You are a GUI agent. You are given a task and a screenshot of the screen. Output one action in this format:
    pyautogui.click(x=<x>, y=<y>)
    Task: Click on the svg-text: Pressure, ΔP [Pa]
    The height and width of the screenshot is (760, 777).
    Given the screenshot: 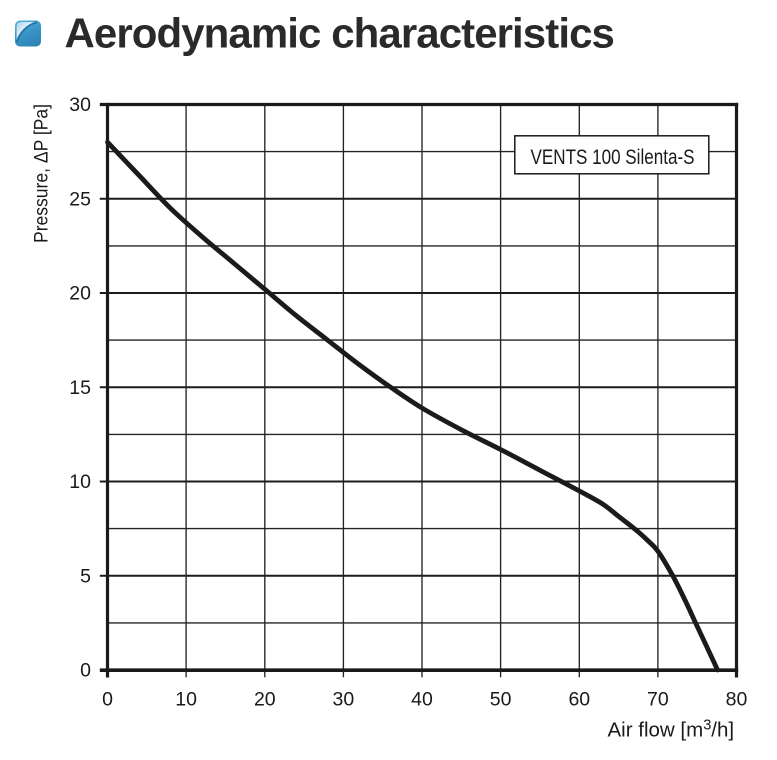 What is the action you would take?
    pyautogui.click(x=42, y=173)
    